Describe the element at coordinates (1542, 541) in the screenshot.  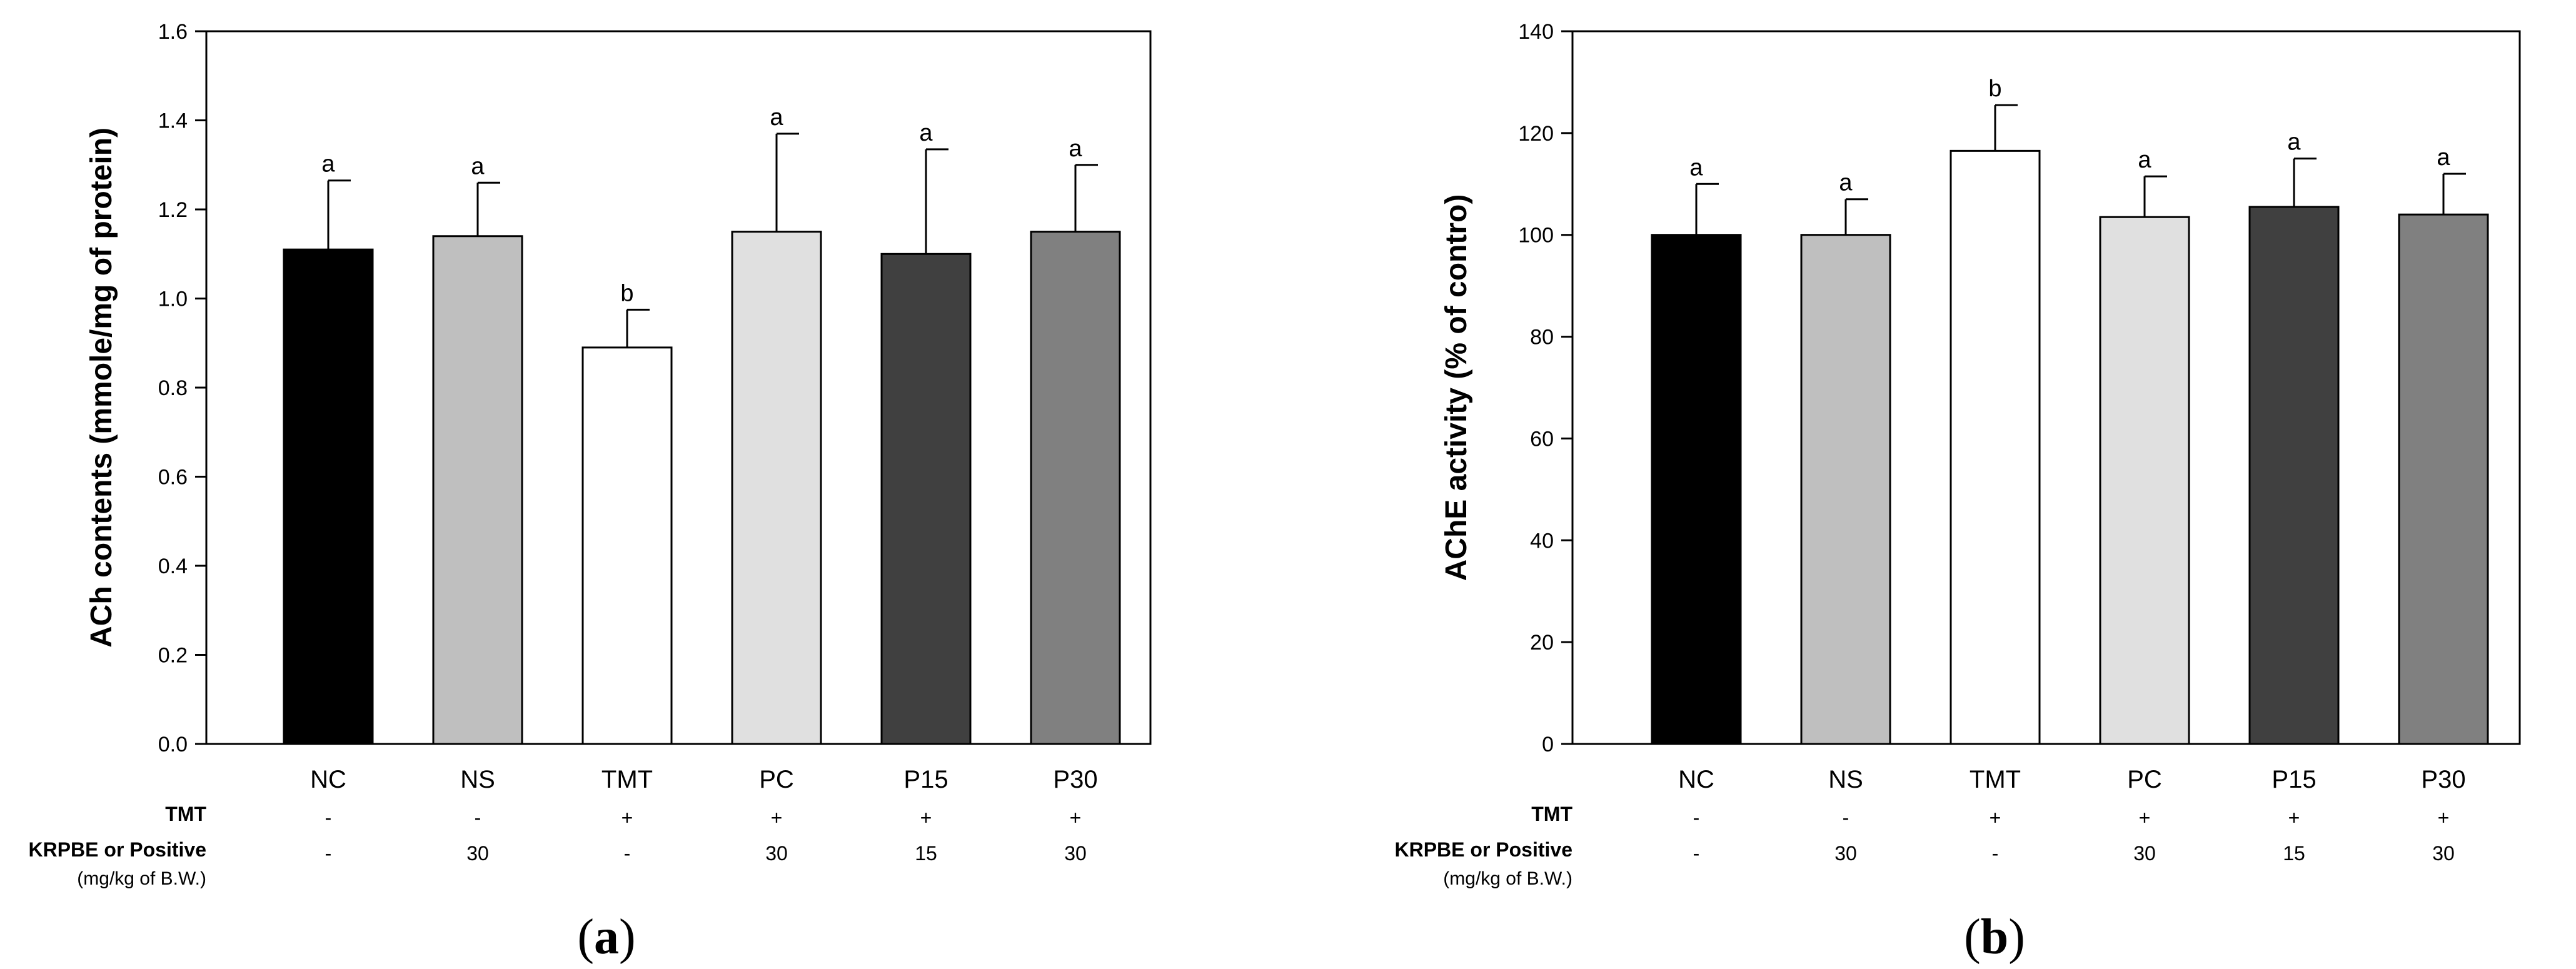
I see `y-tick-label: 40` at that location.